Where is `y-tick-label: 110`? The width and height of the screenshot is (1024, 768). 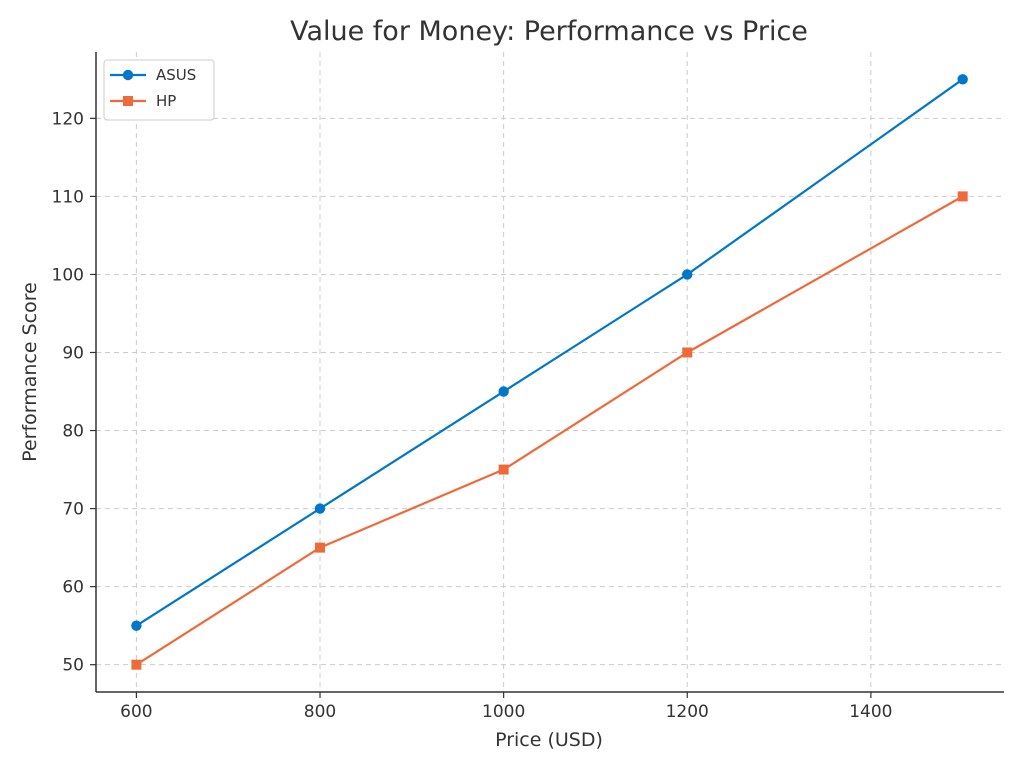
y-tick-label: 110 is located at coordinates (68, 197).